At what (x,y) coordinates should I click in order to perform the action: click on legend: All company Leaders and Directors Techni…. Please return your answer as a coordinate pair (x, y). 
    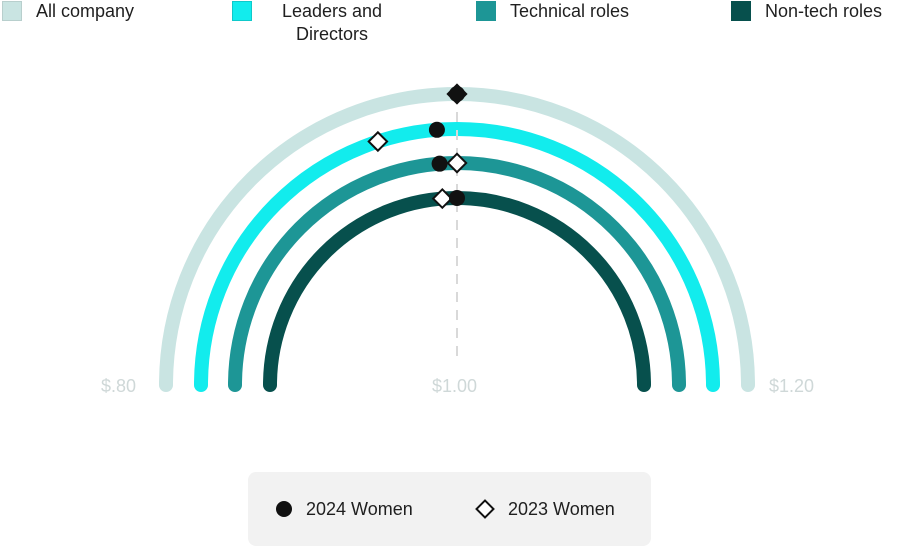
    Looking at the image, I should click on (450, 24).